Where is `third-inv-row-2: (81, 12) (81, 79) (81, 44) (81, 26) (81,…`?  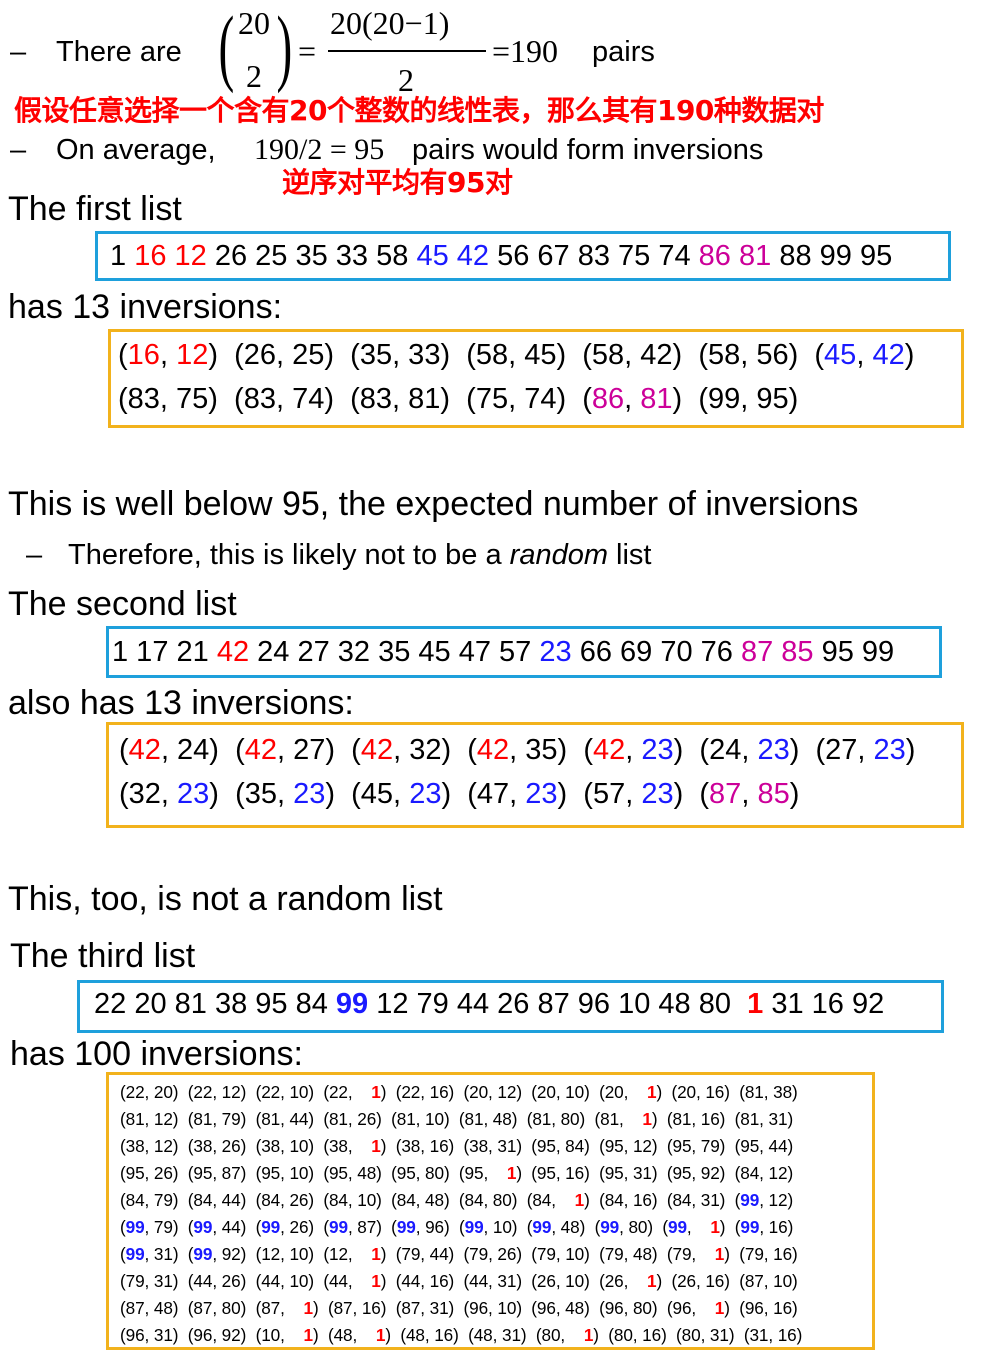 third-inv-row-2: (81, 12) (81, 79) (81, 44) (81, 26) (81,… is located at coordinates (457, 1119).